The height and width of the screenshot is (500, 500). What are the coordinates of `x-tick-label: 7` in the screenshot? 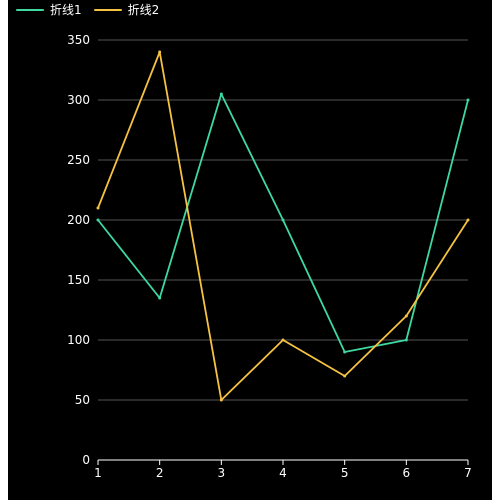 It's located at (468, 473).